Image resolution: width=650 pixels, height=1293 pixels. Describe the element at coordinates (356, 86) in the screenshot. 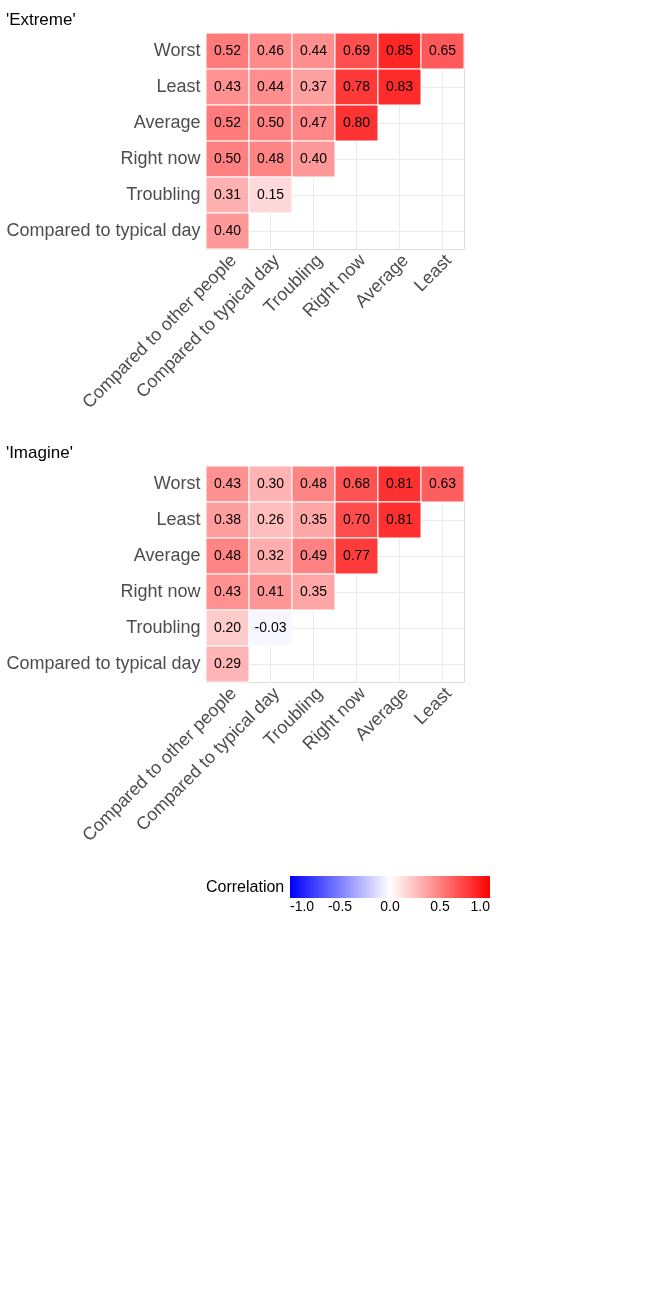

I see `data-label: 0.78` at that location.